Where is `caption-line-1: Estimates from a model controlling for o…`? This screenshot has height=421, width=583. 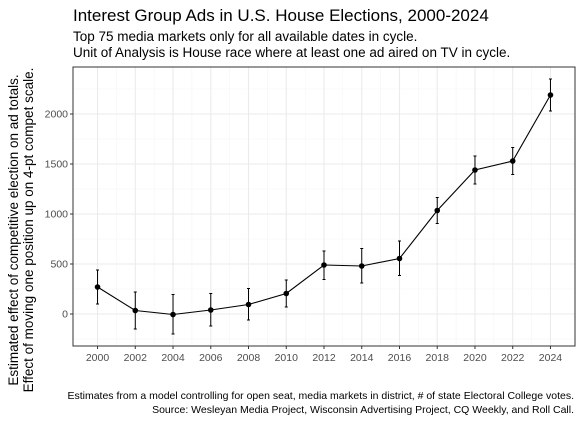 caption-line-1: Estimates from a model controlling for o… is located at coordinates (320, 396).